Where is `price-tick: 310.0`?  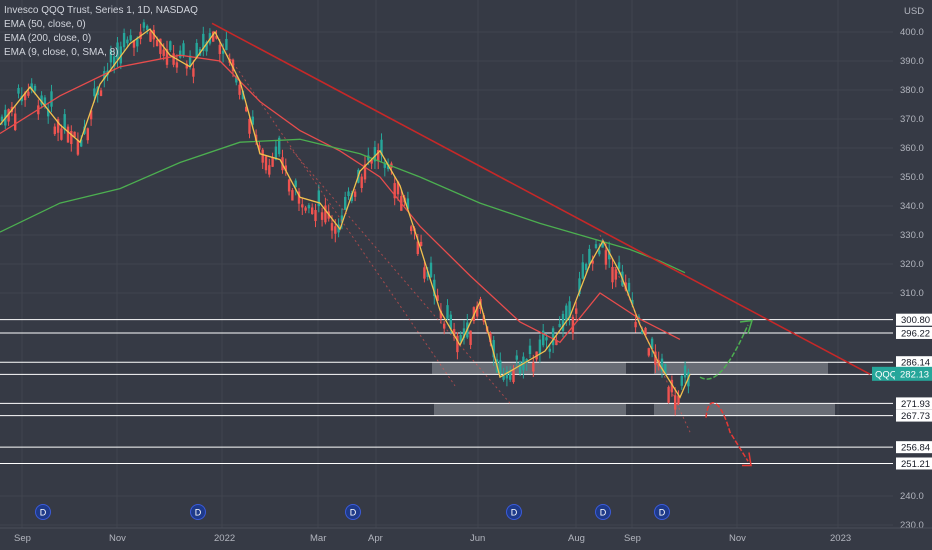
price-tick: 310.0 is located at coordinates (912, 293).